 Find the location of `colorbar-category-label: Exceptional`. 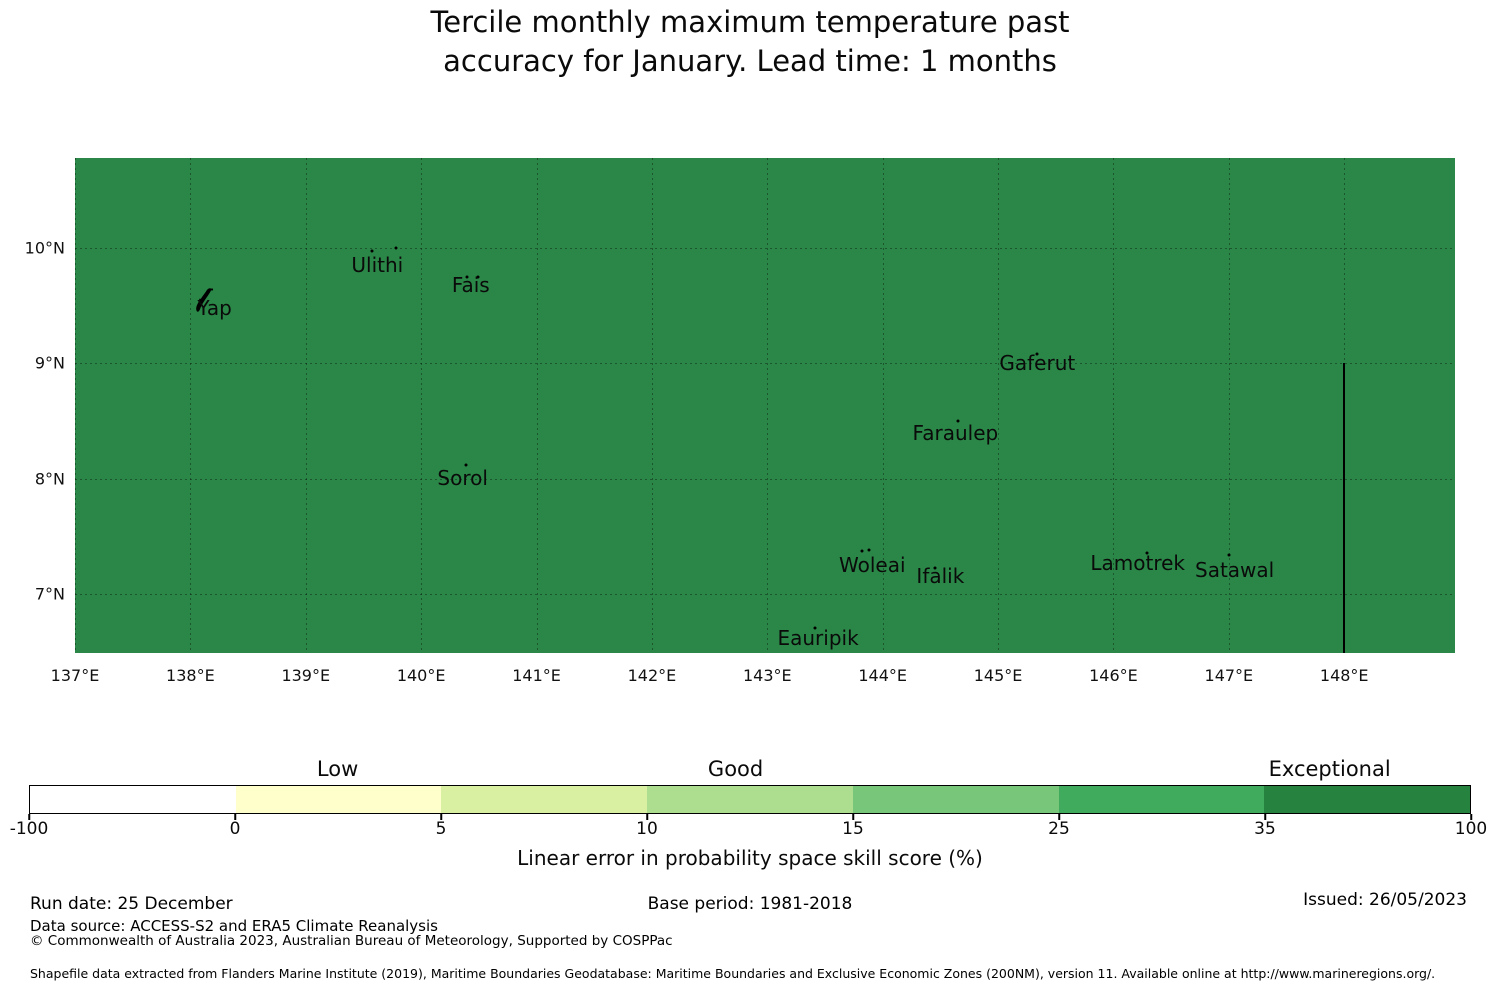

colorbar-category-label: Exceptional is located at coordinates (1329, 769).